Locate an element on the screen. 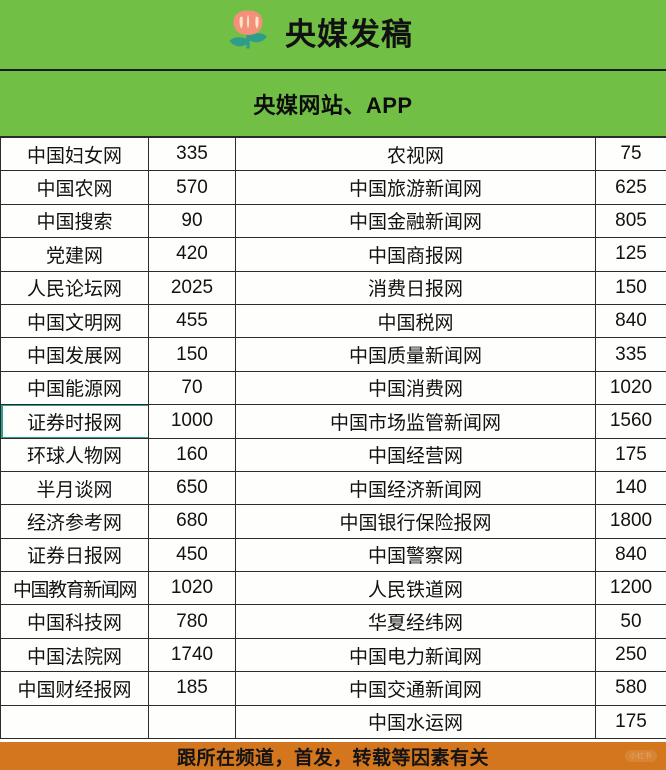  cell-media-name-left: 中国教育新闻网 is located at coordinates (74, 588).